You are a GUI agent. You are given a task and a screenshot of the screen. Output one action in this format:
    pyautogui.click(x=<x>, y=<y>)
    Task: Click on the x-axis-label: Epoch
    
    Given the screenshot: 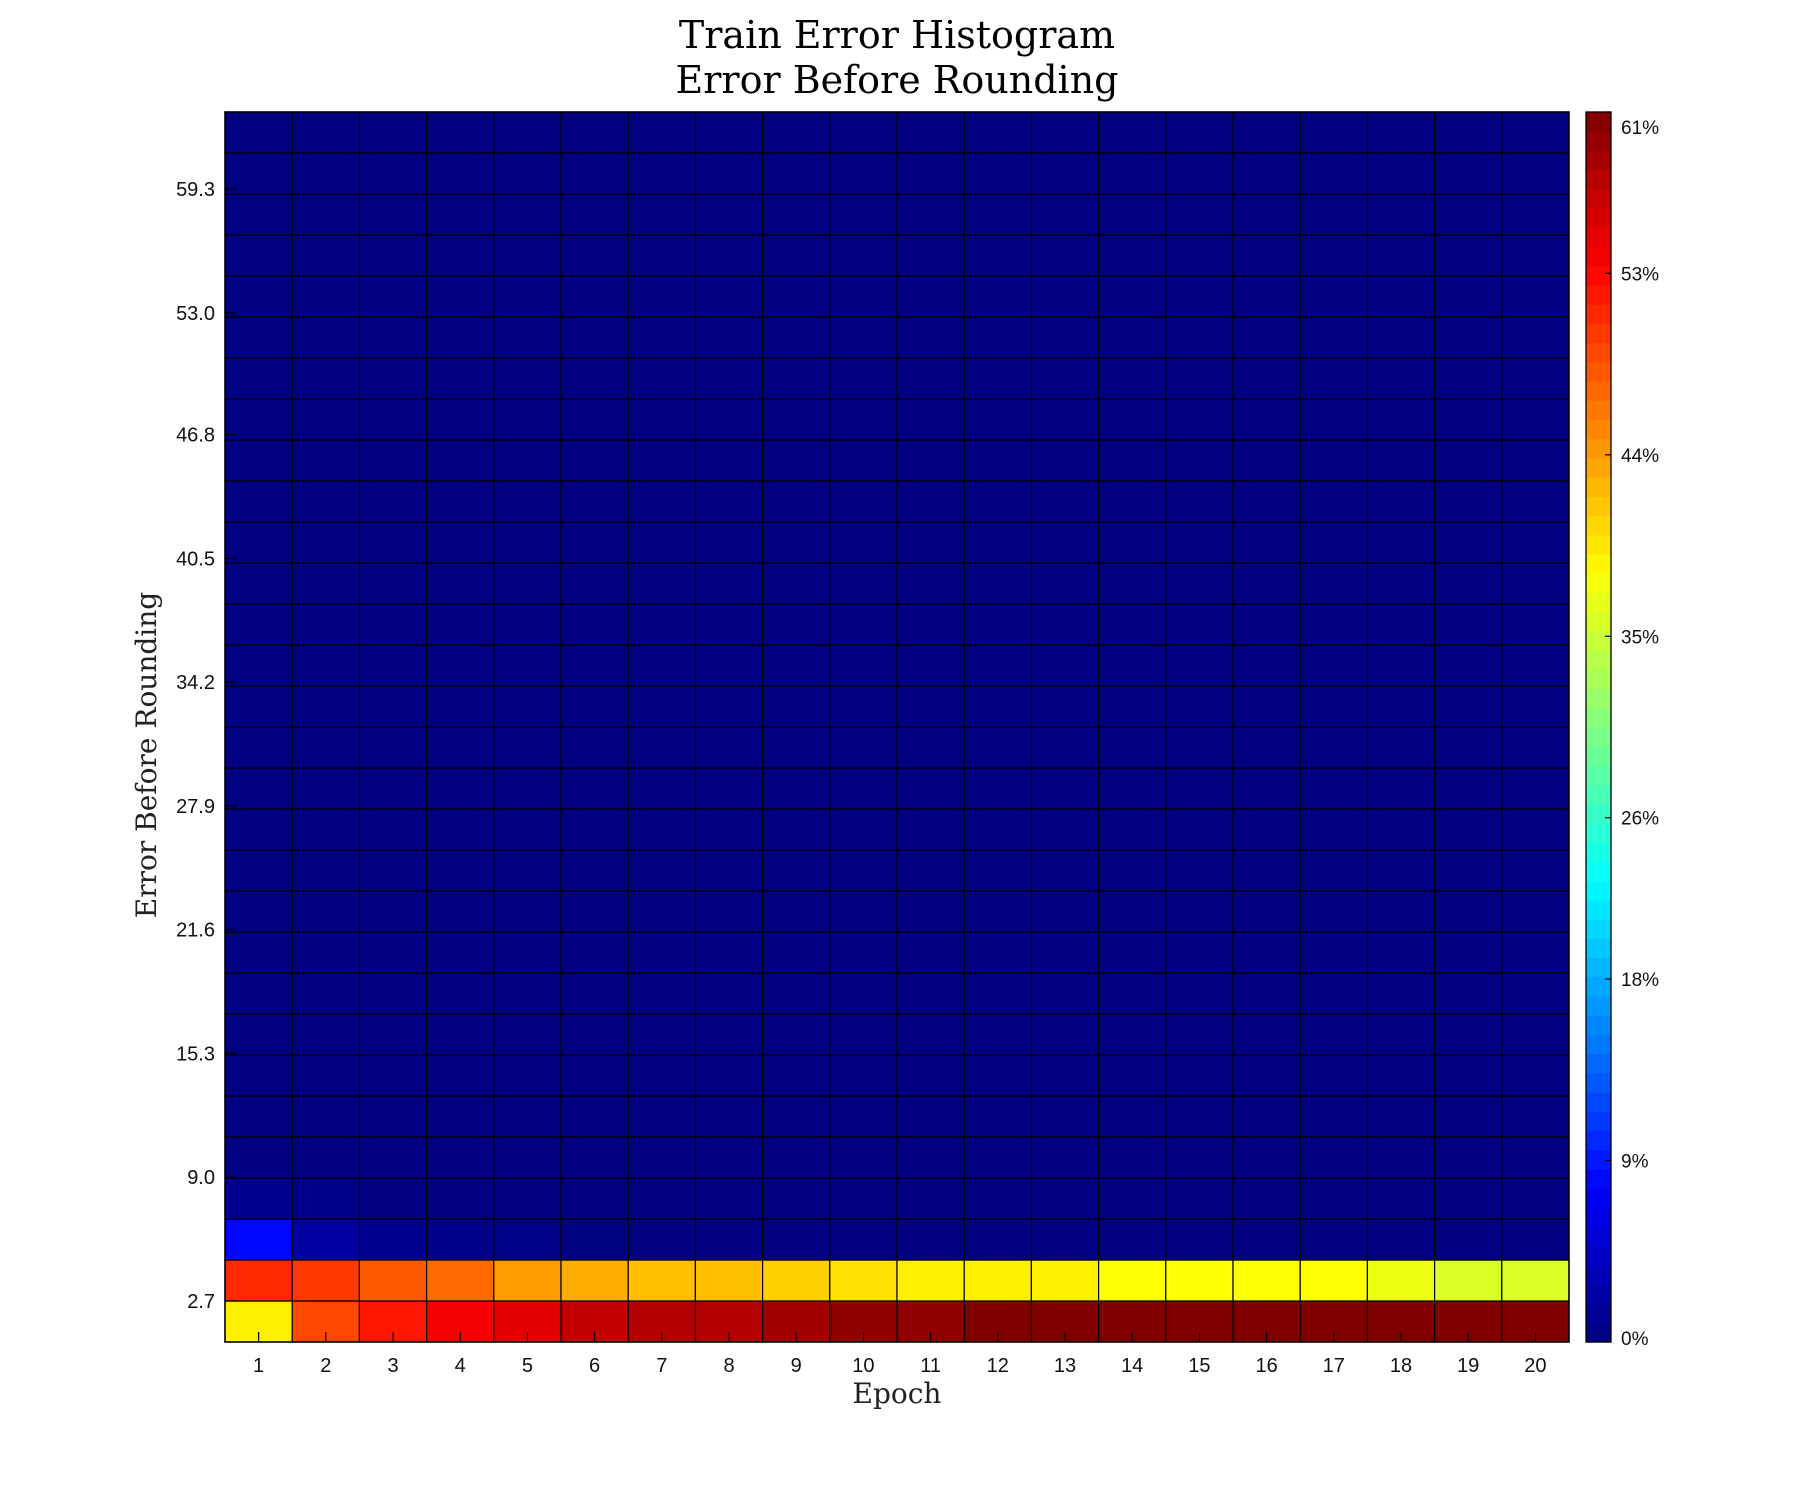 What is the action you would take?
    pyautogui.click(x=897, y=1393)
    